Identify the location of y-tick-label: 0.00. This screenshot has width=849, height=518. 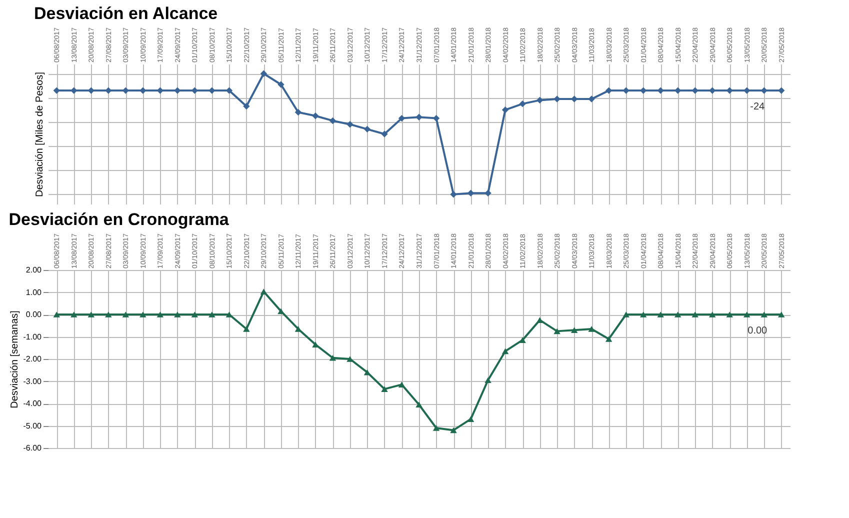
(34, 314).